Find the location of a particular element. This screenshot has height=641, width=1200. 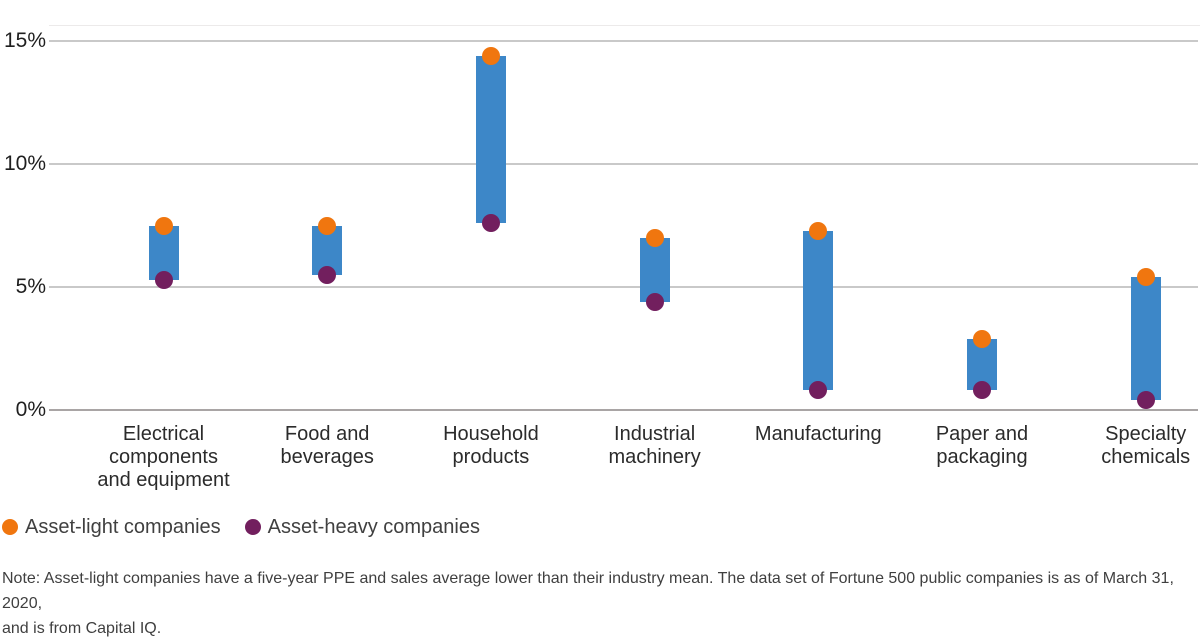

asset-heavy-dot-icon is located at coordinates (252, 527).